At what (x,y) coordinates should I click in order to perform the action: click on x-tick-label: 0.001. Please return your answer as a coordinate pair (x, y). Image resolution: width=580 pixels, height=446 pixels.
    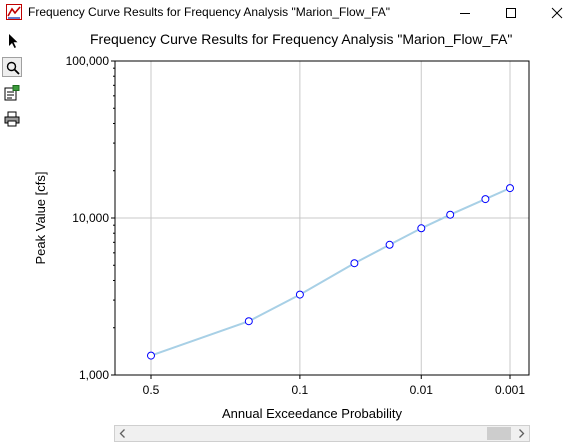
    Looking at the image, I should click on (510, 390).